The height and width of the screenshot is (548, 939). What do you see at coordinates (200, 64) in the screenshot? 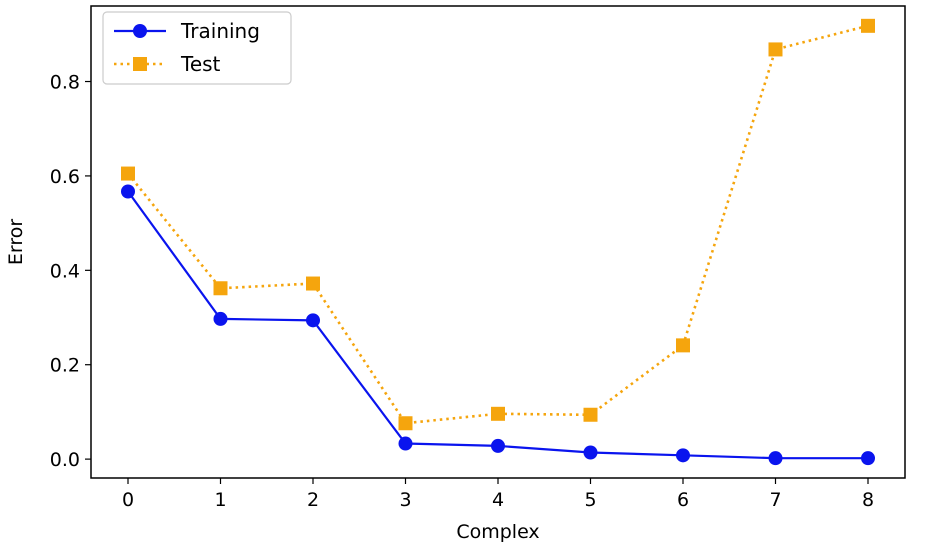
I see `legend-test-label: Test` at bounding box center [200, 64].